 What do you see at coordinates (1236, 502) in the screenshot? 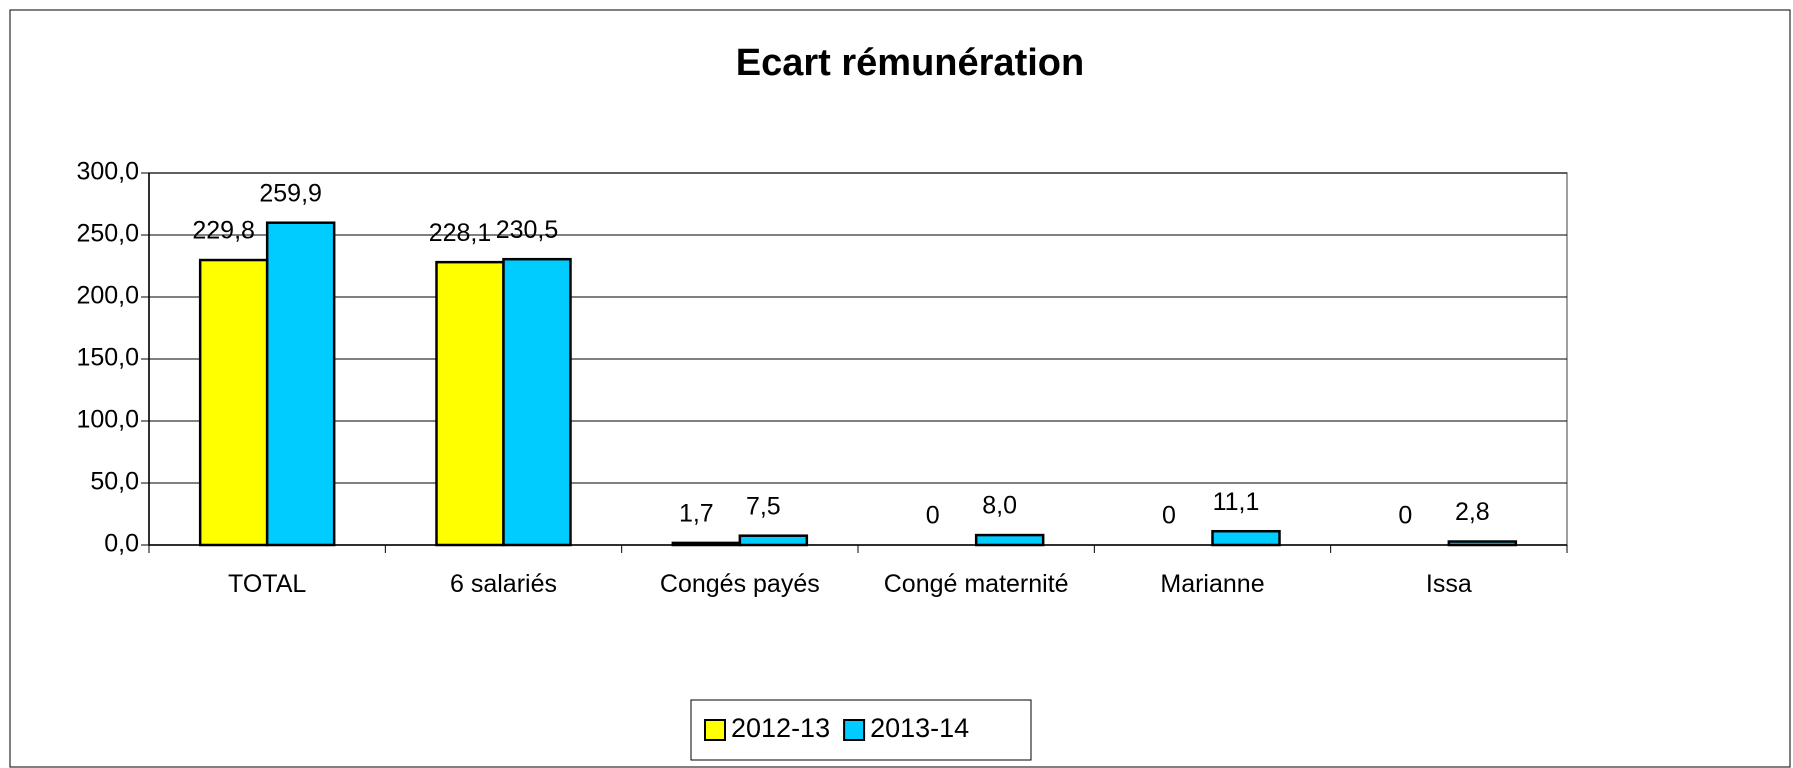
I see `value-label: 11,1` at bounding box center [1236, 502].